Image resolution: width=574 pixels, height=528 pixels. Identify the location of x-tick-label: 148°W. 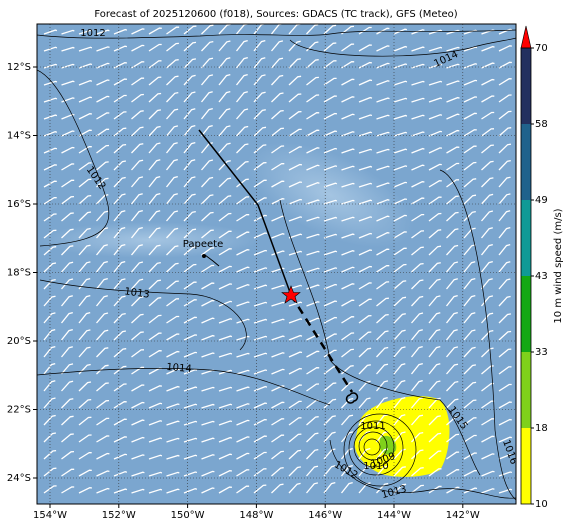
(256, 515).